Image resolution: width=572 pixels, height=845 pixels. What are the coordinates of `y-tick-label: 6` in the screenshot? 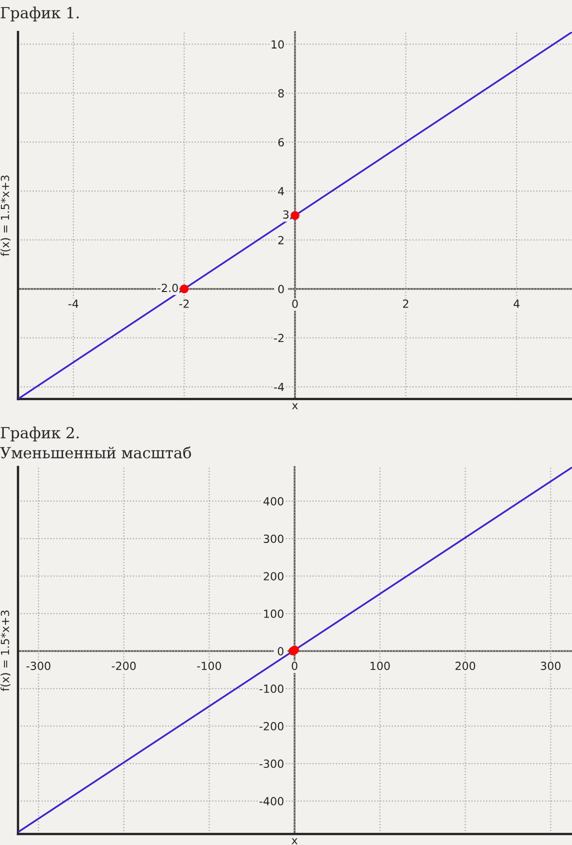 It's located at (281, 142).